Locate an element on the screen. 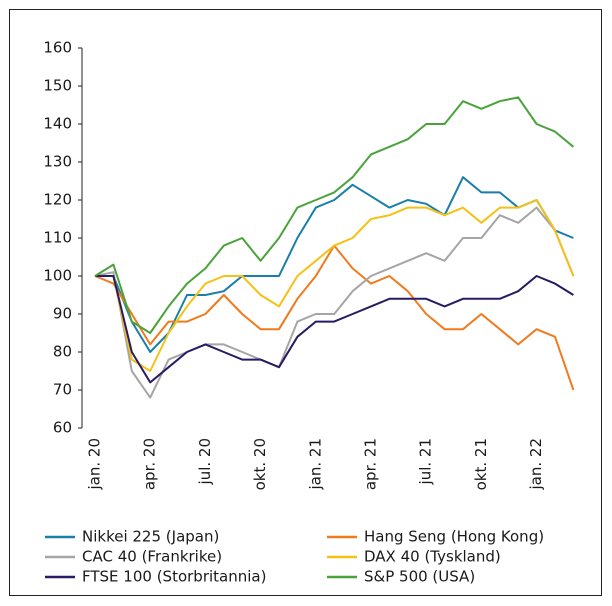 This screenshot has height=606, width=612. legend-label: FTSE 100 (Storbritannia) is located at coordinates (174, 577).